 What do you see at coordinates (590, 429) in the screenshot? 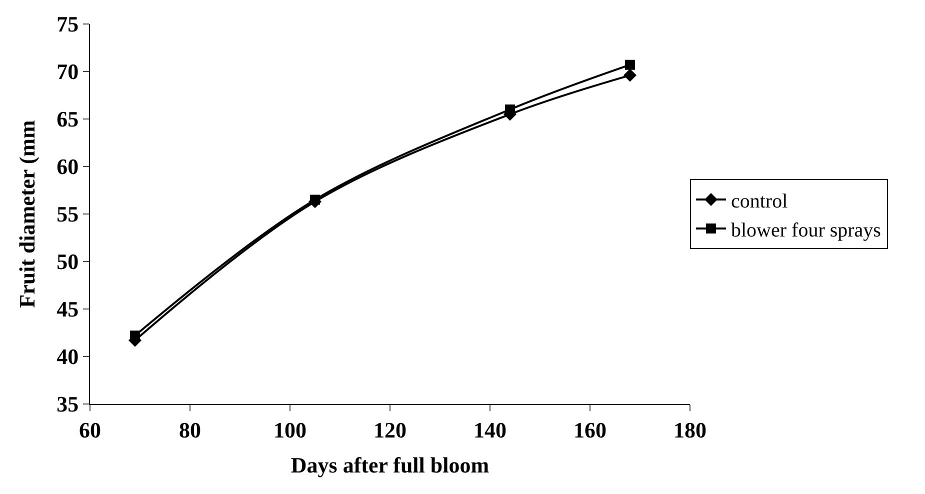
I see `x-tick-label: 160` at bounding box center [590, 429].